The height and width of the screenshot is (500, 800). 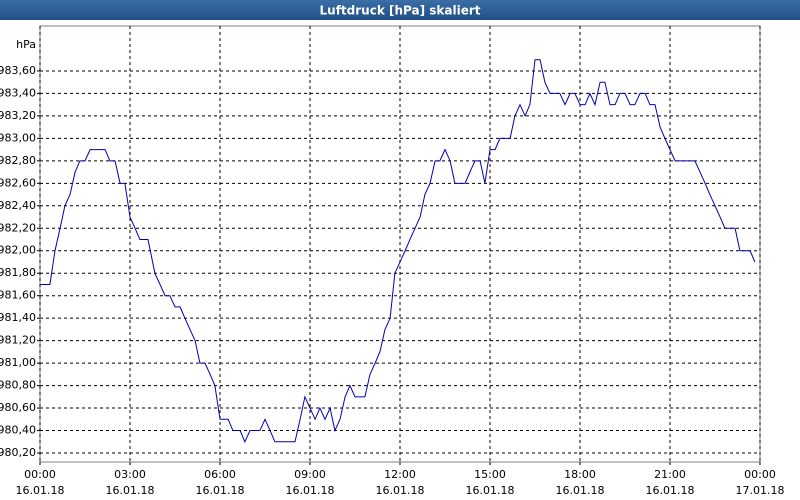 I want to click on y-tick-label: 982,40, so click(x=18, y=205).